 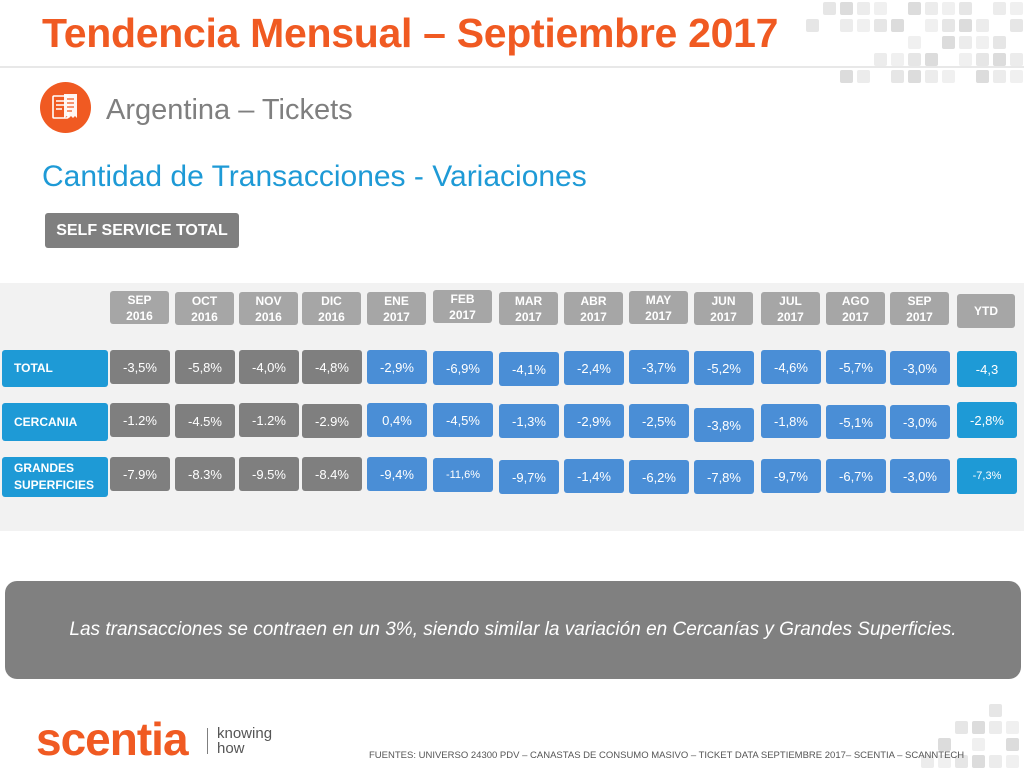 I want to click on tagline-line-1: knowing, so click(x=245, y=733).